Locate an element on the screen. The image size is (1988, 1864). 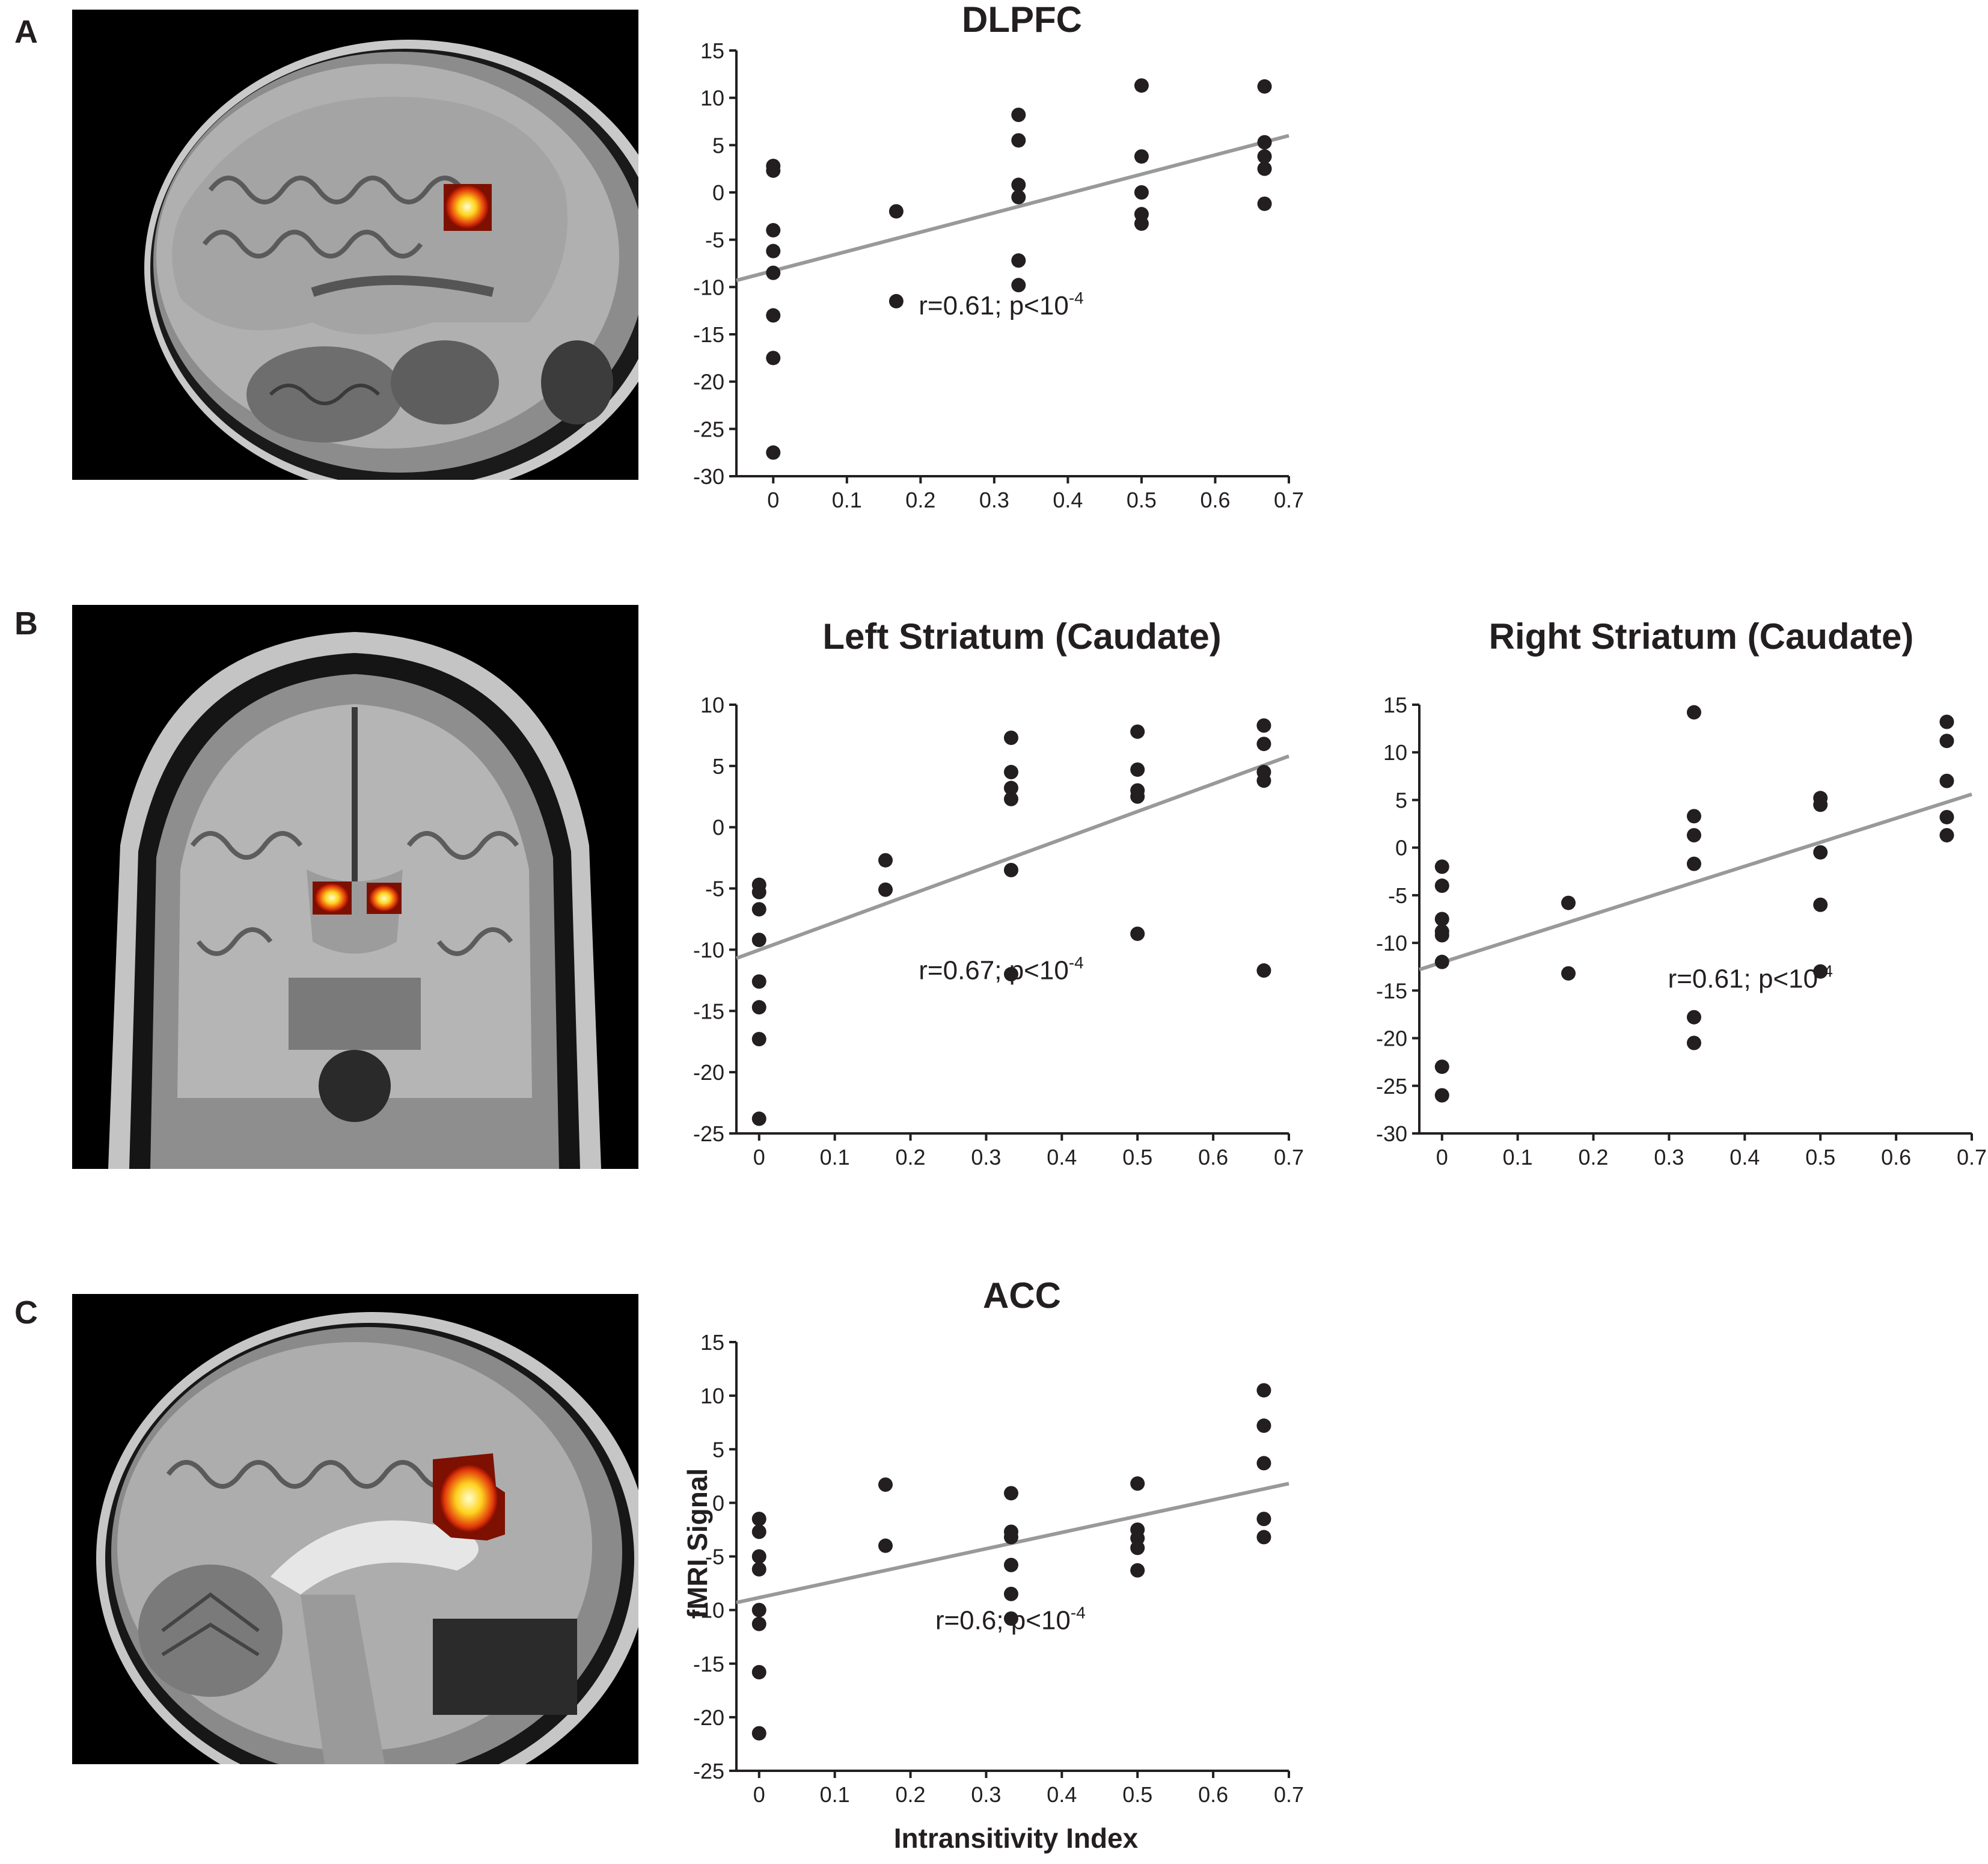
brain-image-coronal-striatum is located at coordinates (355, 887).